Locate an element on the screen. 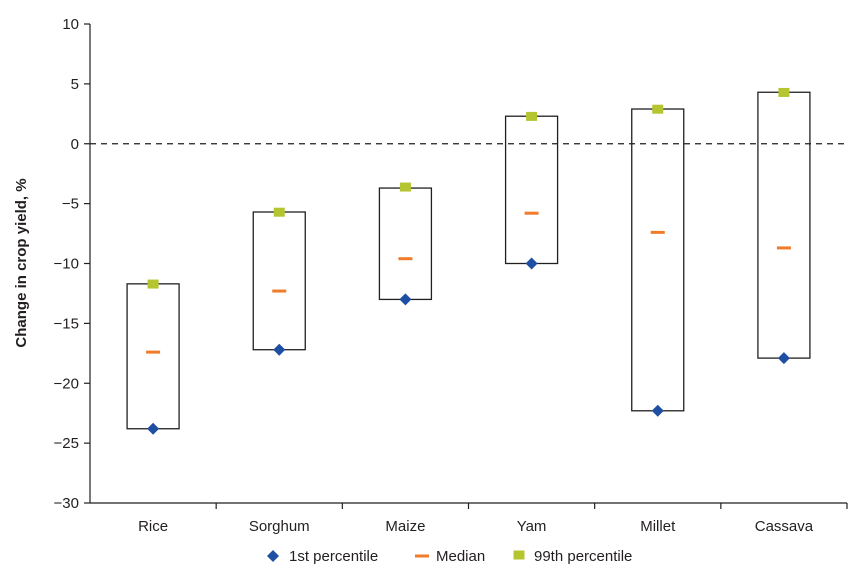 This screenshot has width=849, height=574. box-rice is located at coordinates (153, 356).